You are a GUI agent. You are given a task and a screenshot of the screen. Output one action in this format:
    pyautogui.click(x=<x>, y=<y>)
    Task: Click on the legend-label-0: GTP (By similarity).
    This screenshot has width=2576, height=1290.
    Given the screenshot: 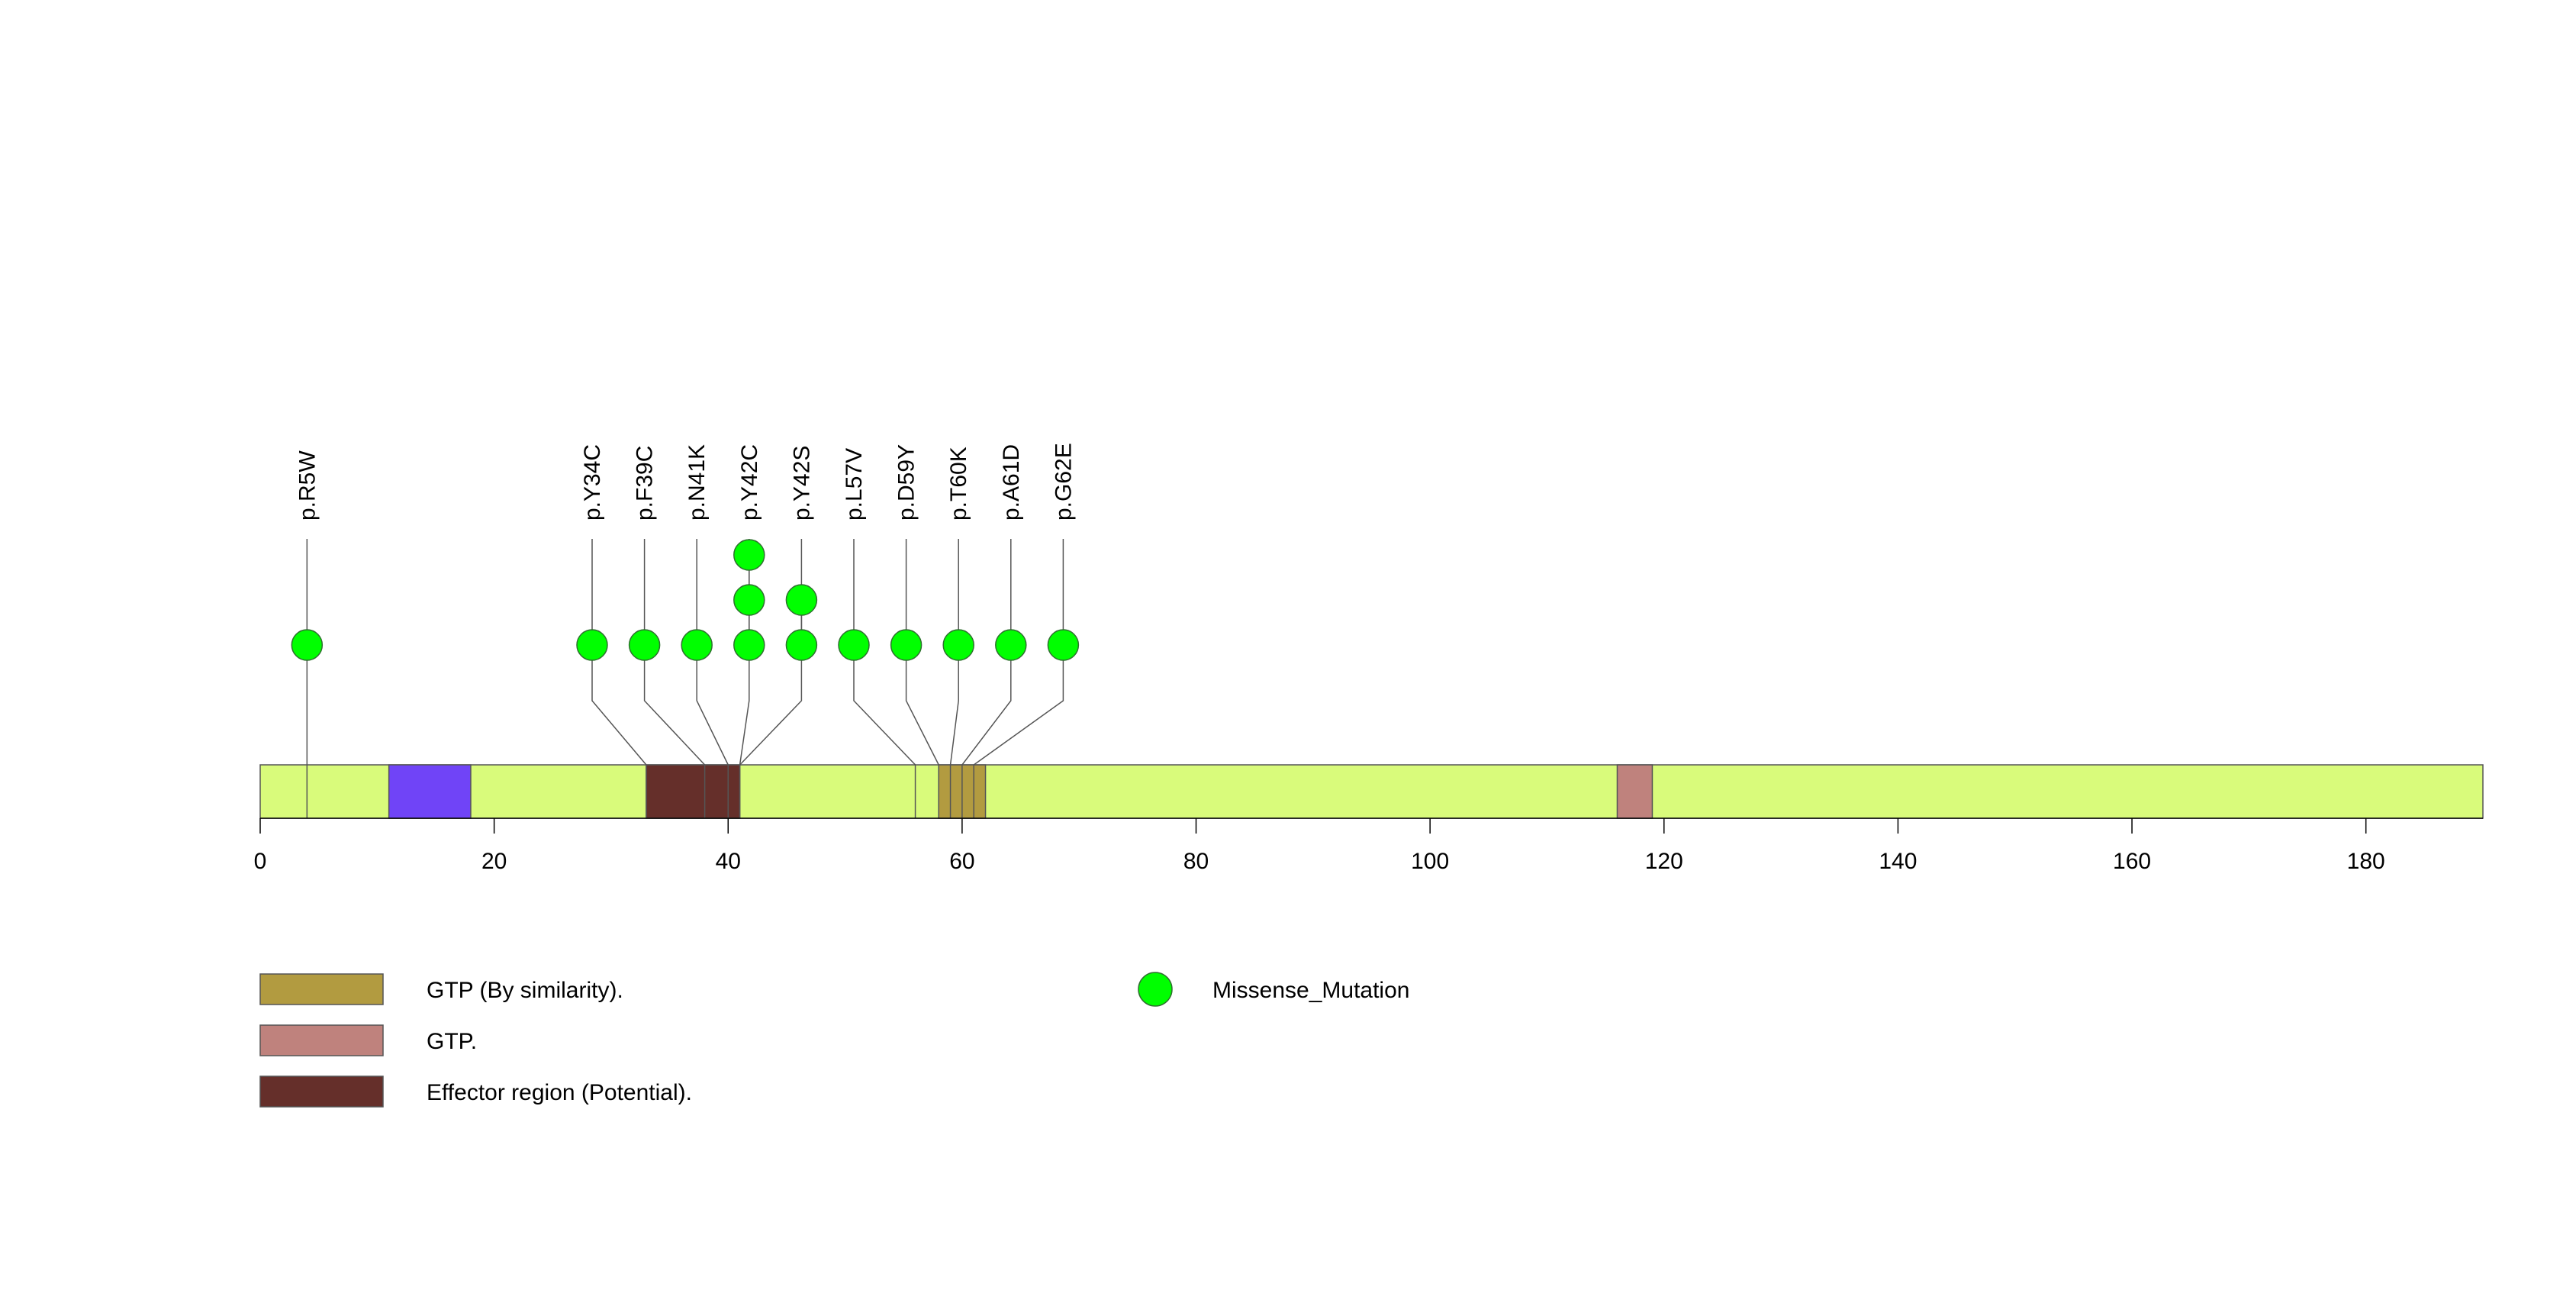 What is the action you would take?
    pyautogui.click(x=525, y=991)
    